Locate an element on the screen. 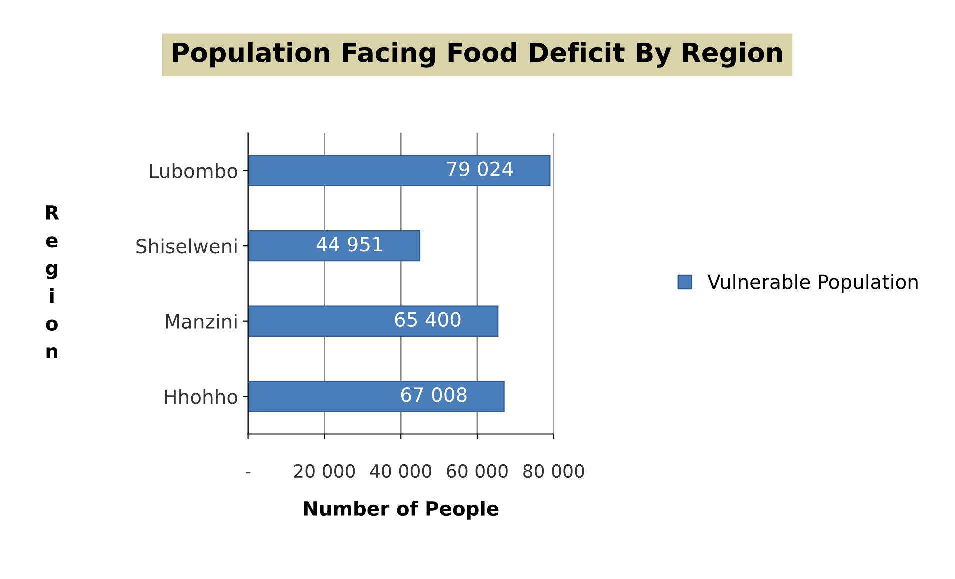 The width and height of the screenshot is (955, 579). x-tick-label: - is located at coordinates (248, 473).